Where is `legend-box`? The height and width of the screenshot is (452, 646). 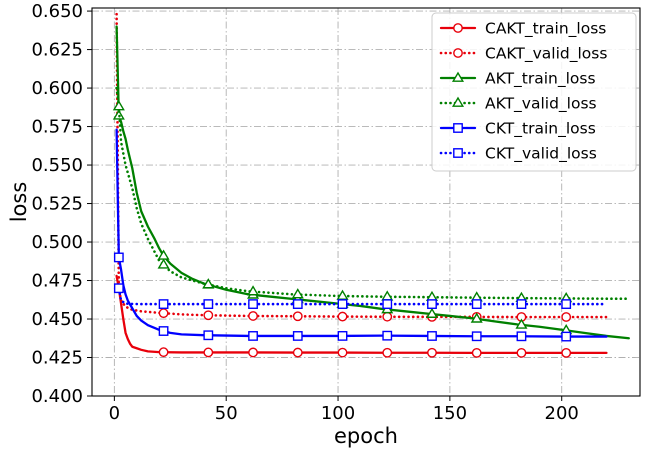 legend-box is located at coordinates (534, 92).